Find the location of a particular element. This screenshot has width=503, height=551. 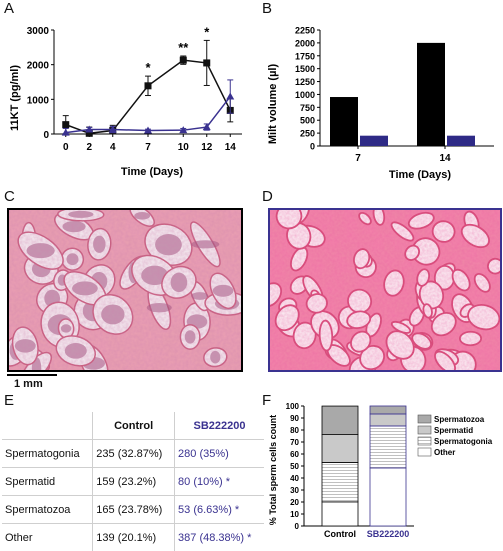

chart-b-xtick-label: 7 is located at coordinates (358, 158).